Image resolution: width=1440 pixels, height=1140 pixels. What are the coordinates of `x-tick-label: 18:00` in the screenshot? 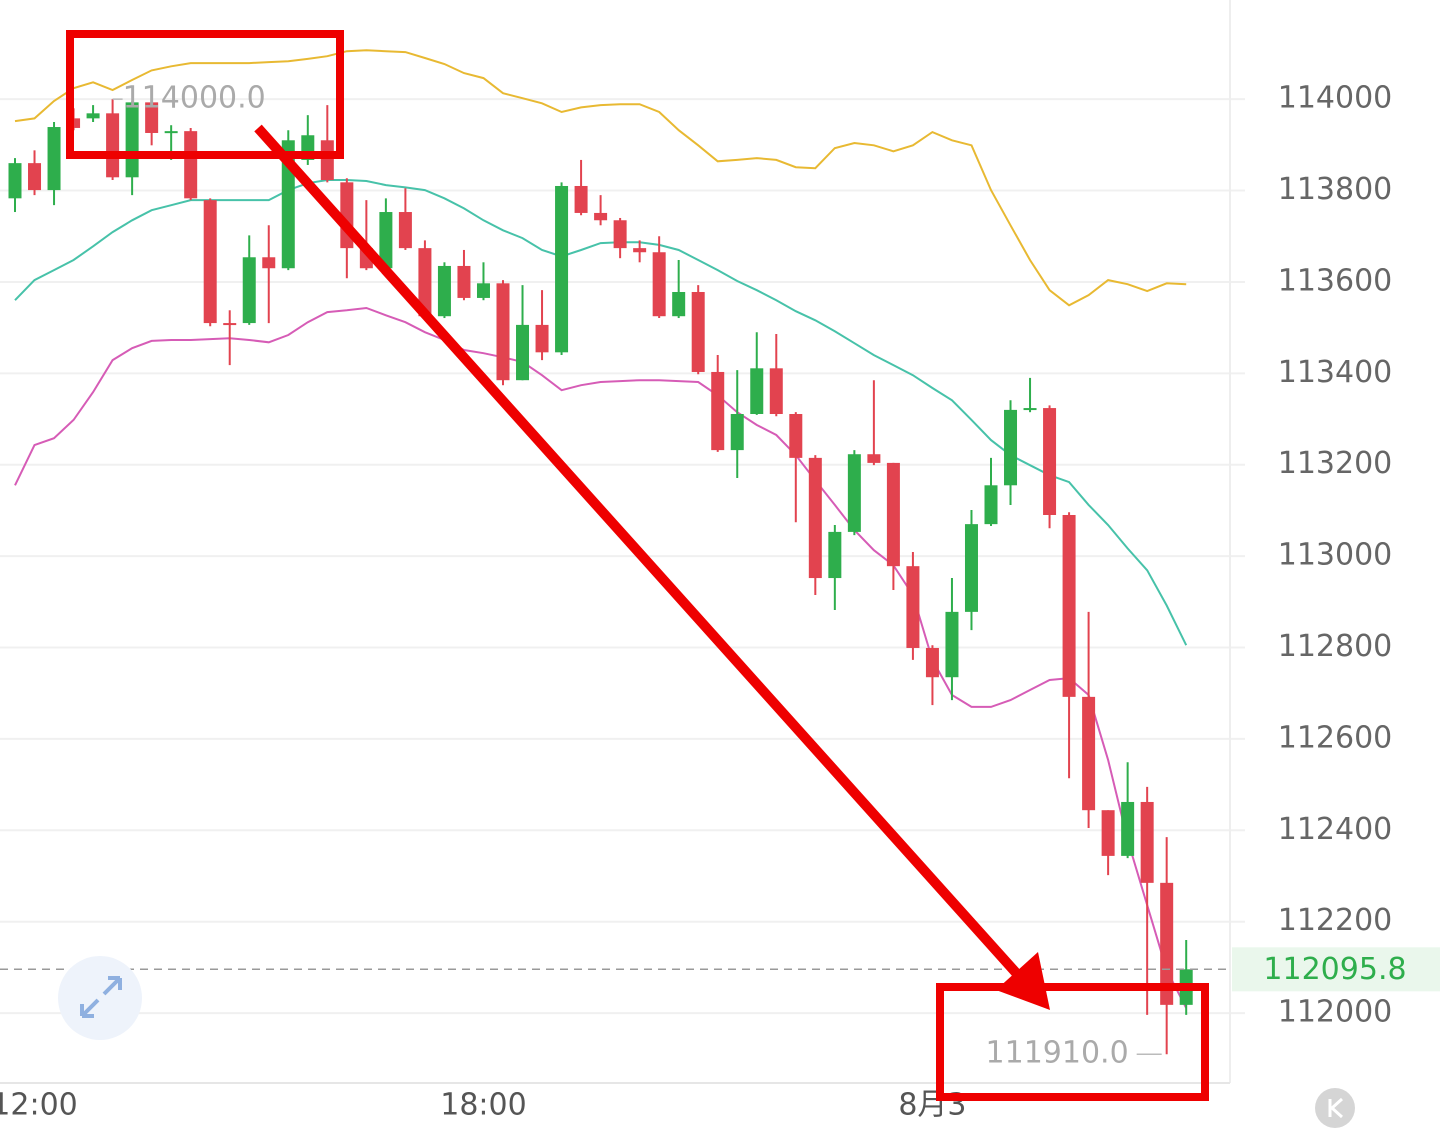 It's located at (483, 1105).